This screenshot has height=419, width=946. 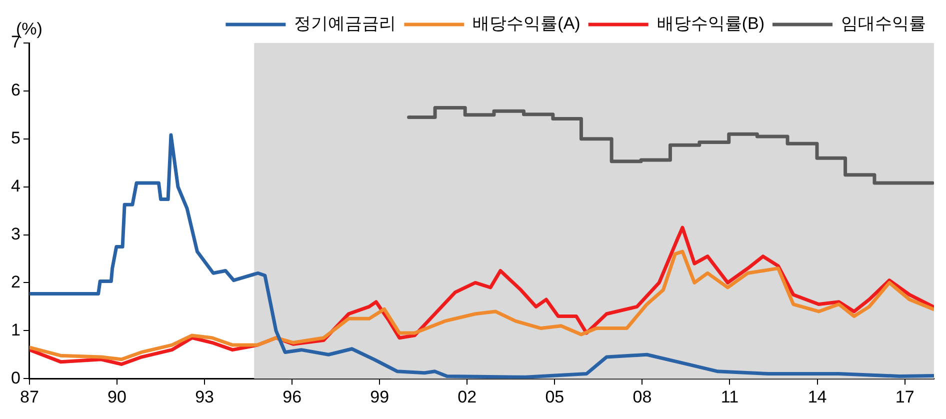 I want to click on x-tick-label: 17, so click(x=904, y=396).